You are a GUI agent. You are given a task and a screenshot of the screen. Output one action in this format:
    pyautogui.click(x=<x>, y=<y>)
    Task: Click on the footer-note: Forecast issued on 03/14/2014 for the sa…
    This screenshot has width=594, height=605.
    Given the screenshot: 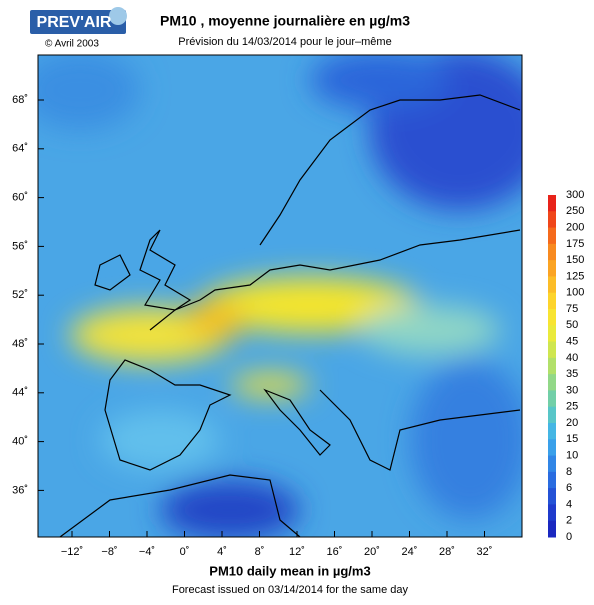 What is the action you would take?
    pyautogui.click(x=290, y=590)
    